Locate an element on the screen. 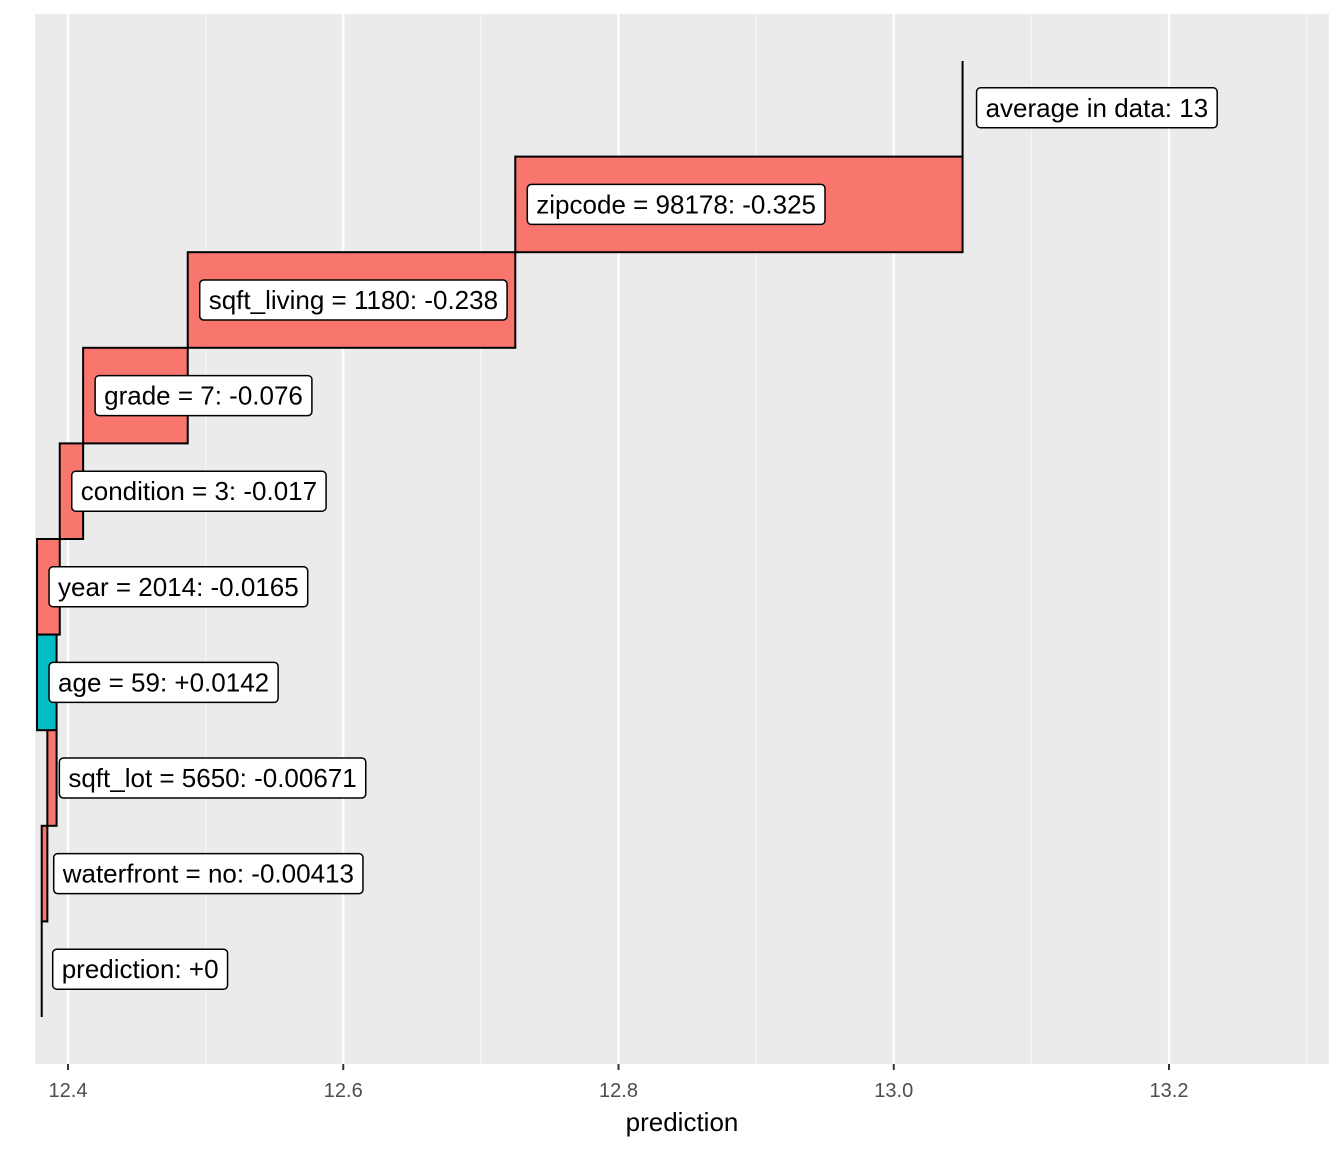 The width and height of the screenshot is (1344, 1157). baseline-label: average in data: 13 is located at coordinates (1097, 108).